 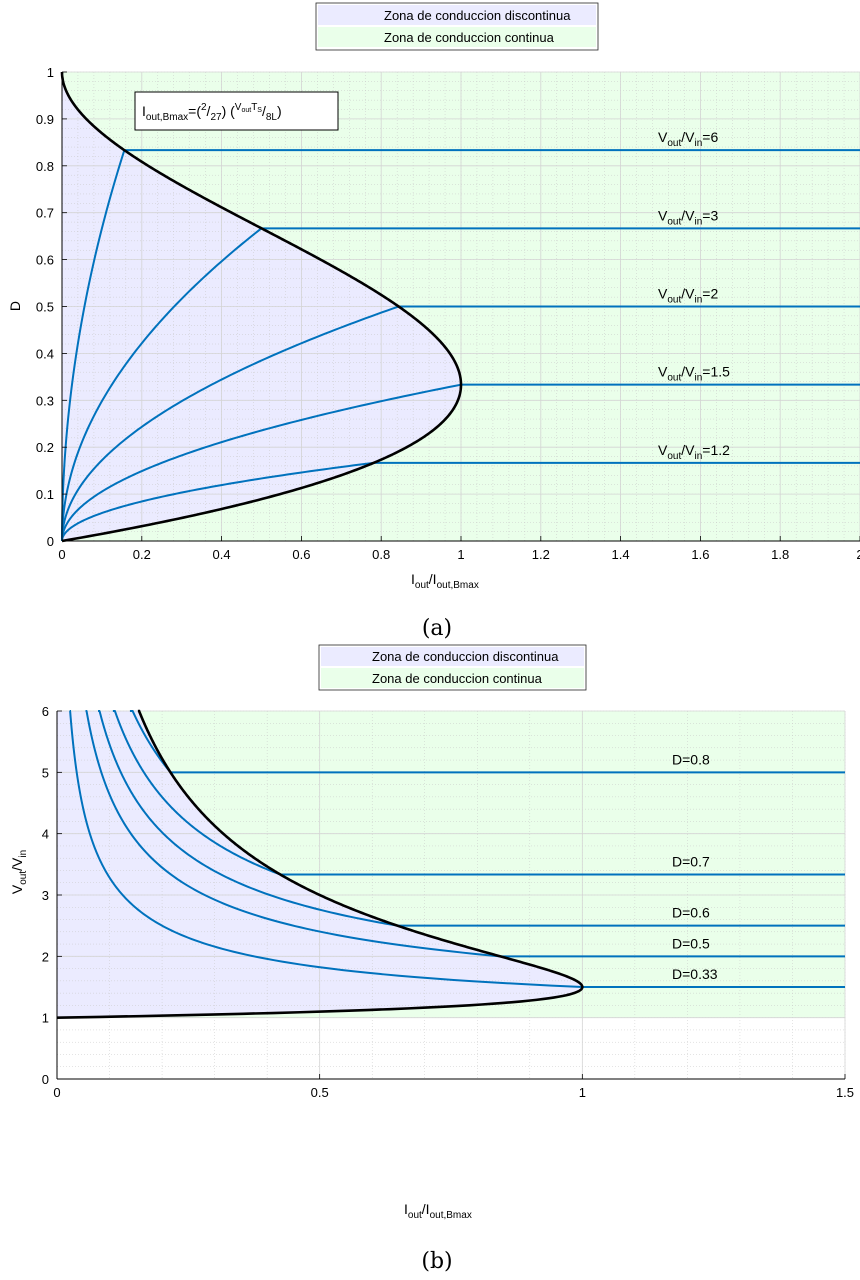 I want to click on xlabel-a-sub2: out,Bmax, so click(x=458, y=585).